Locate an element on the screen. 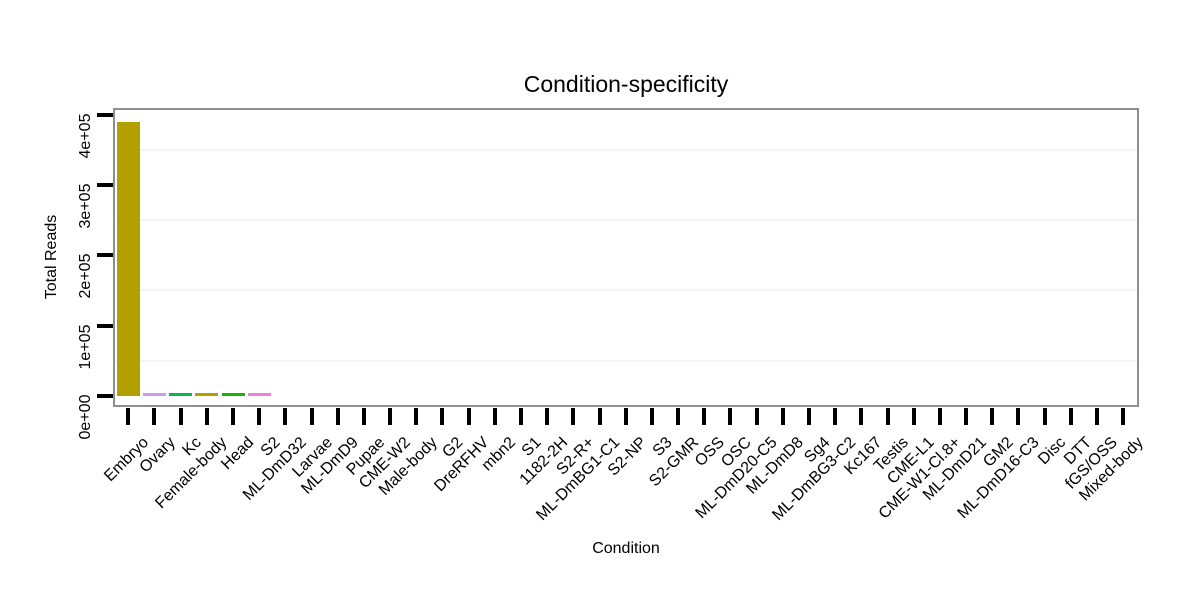  y-tick-label: 4e+05 is located at coordinates (85, 136).